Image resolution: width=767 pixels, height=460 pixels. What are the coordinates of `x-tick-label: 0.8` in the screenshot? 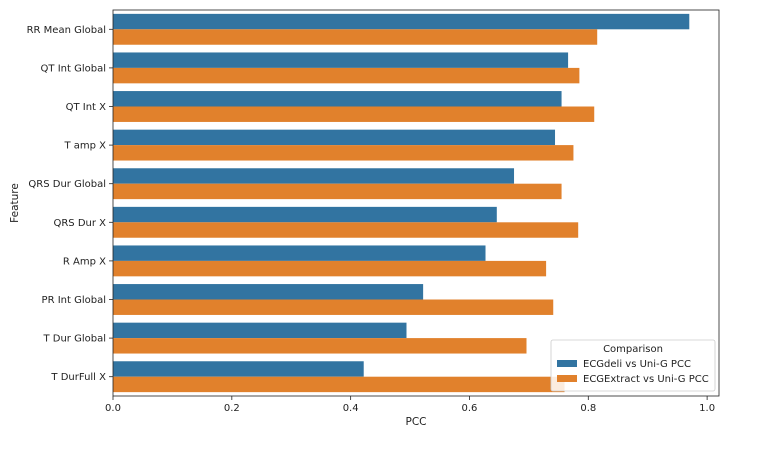 It's located at (588, 408).